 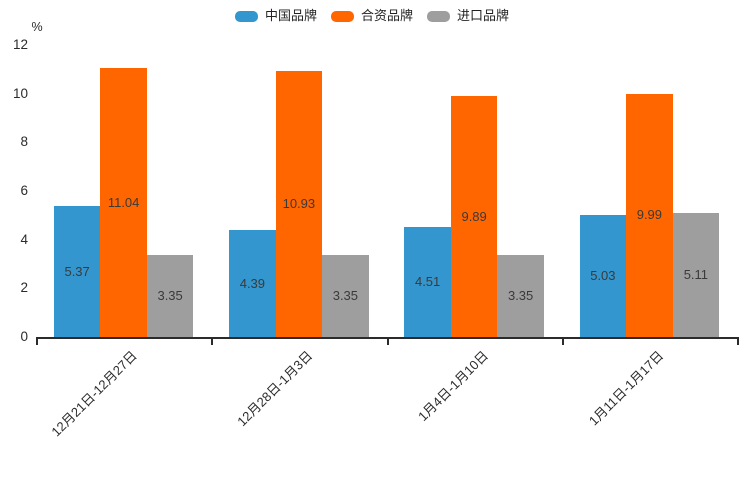 I want to click on y-axis-tick-label: 4, so click(x=24, y=239).